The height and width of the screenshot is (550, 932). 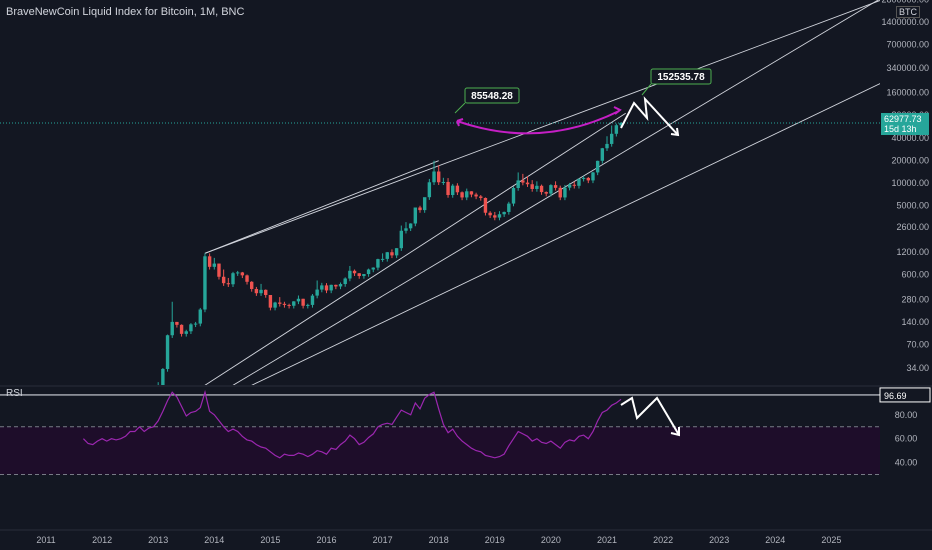 I want to click on curve-arrowhead, so click(x=617, y=110).